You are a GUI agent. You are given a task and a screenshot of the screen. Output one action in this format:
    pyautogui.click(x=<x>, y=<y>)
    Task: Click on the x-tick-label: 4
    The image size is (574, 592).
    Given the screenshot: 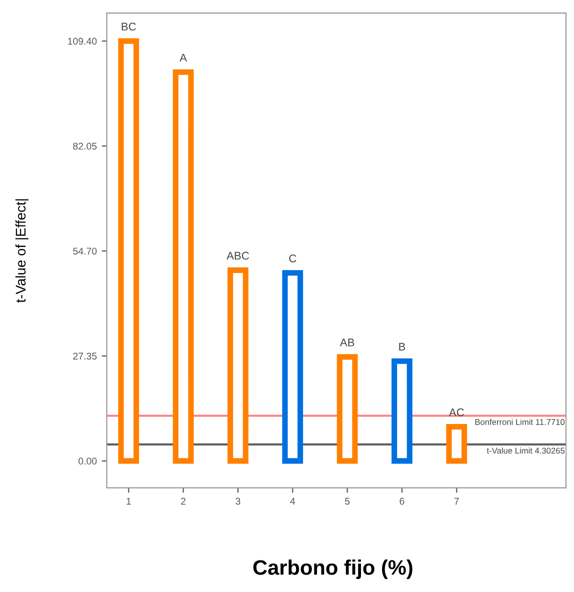 What is the action you would take?
    pyautogui.click(x=293, y=501)
    